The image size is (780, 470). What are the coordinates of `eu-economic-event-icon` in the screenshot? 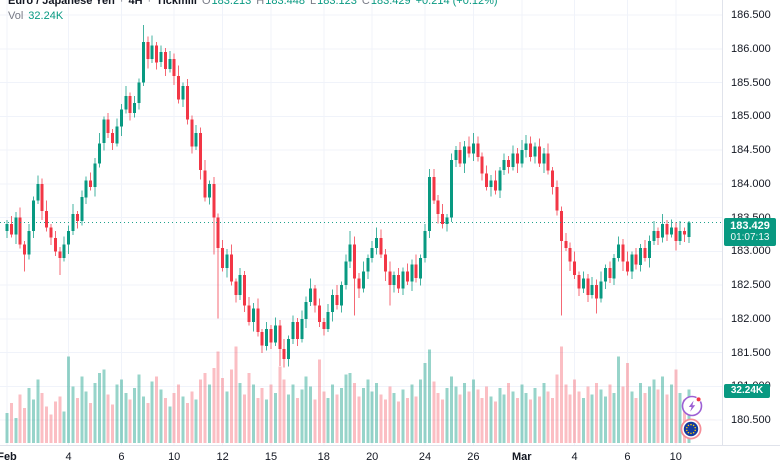 It's located at (691, 429).